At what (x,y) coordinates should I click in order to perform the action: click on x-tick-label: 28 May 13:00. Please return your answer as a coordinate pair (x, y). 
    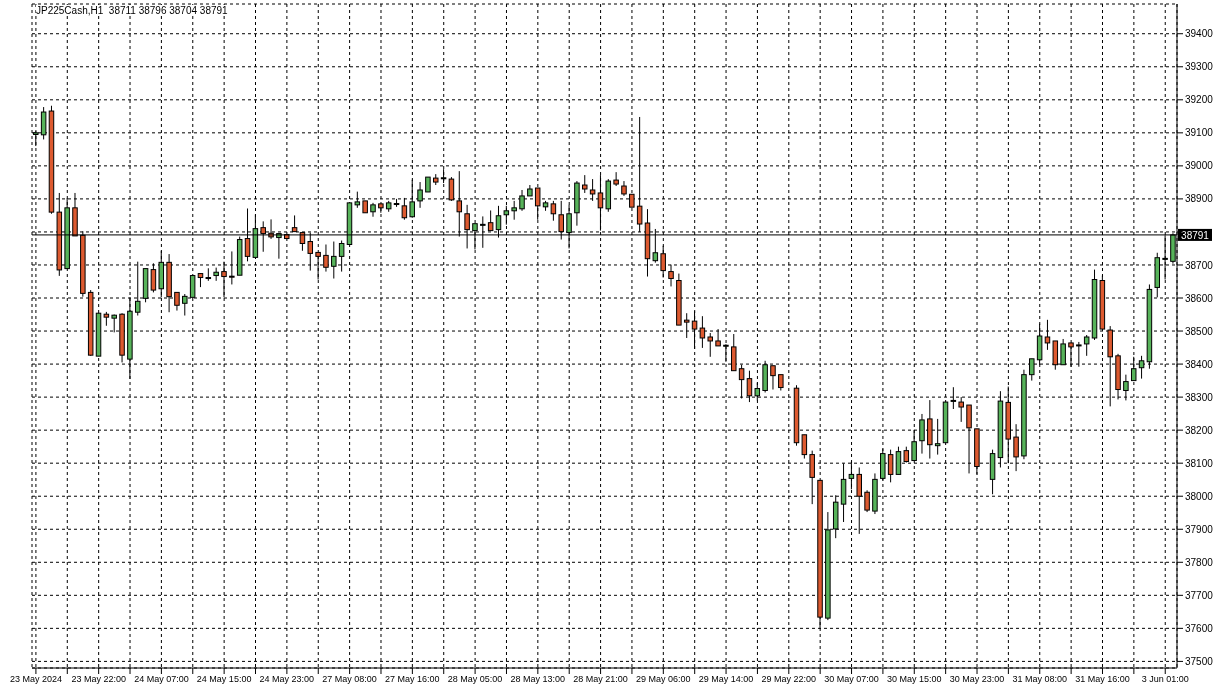
    Looking at the image, I should click on (538, 679).